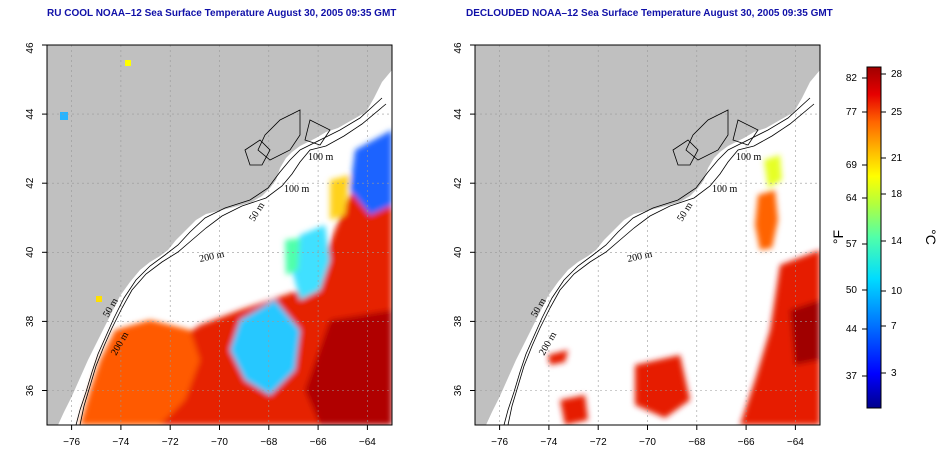 The width and height of the screenshot is (950, 475). Describe the element at coordinates (852, 78) in the screenshot. I see `colorbar-f-label: 82` at that location.